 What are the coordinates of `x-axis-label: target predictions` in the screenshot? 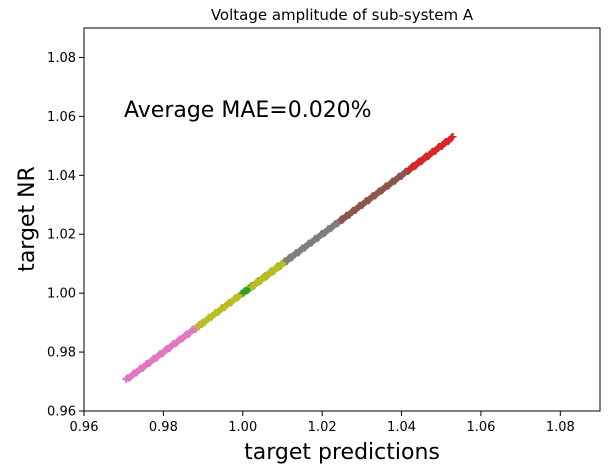 It's located at (342, 452).